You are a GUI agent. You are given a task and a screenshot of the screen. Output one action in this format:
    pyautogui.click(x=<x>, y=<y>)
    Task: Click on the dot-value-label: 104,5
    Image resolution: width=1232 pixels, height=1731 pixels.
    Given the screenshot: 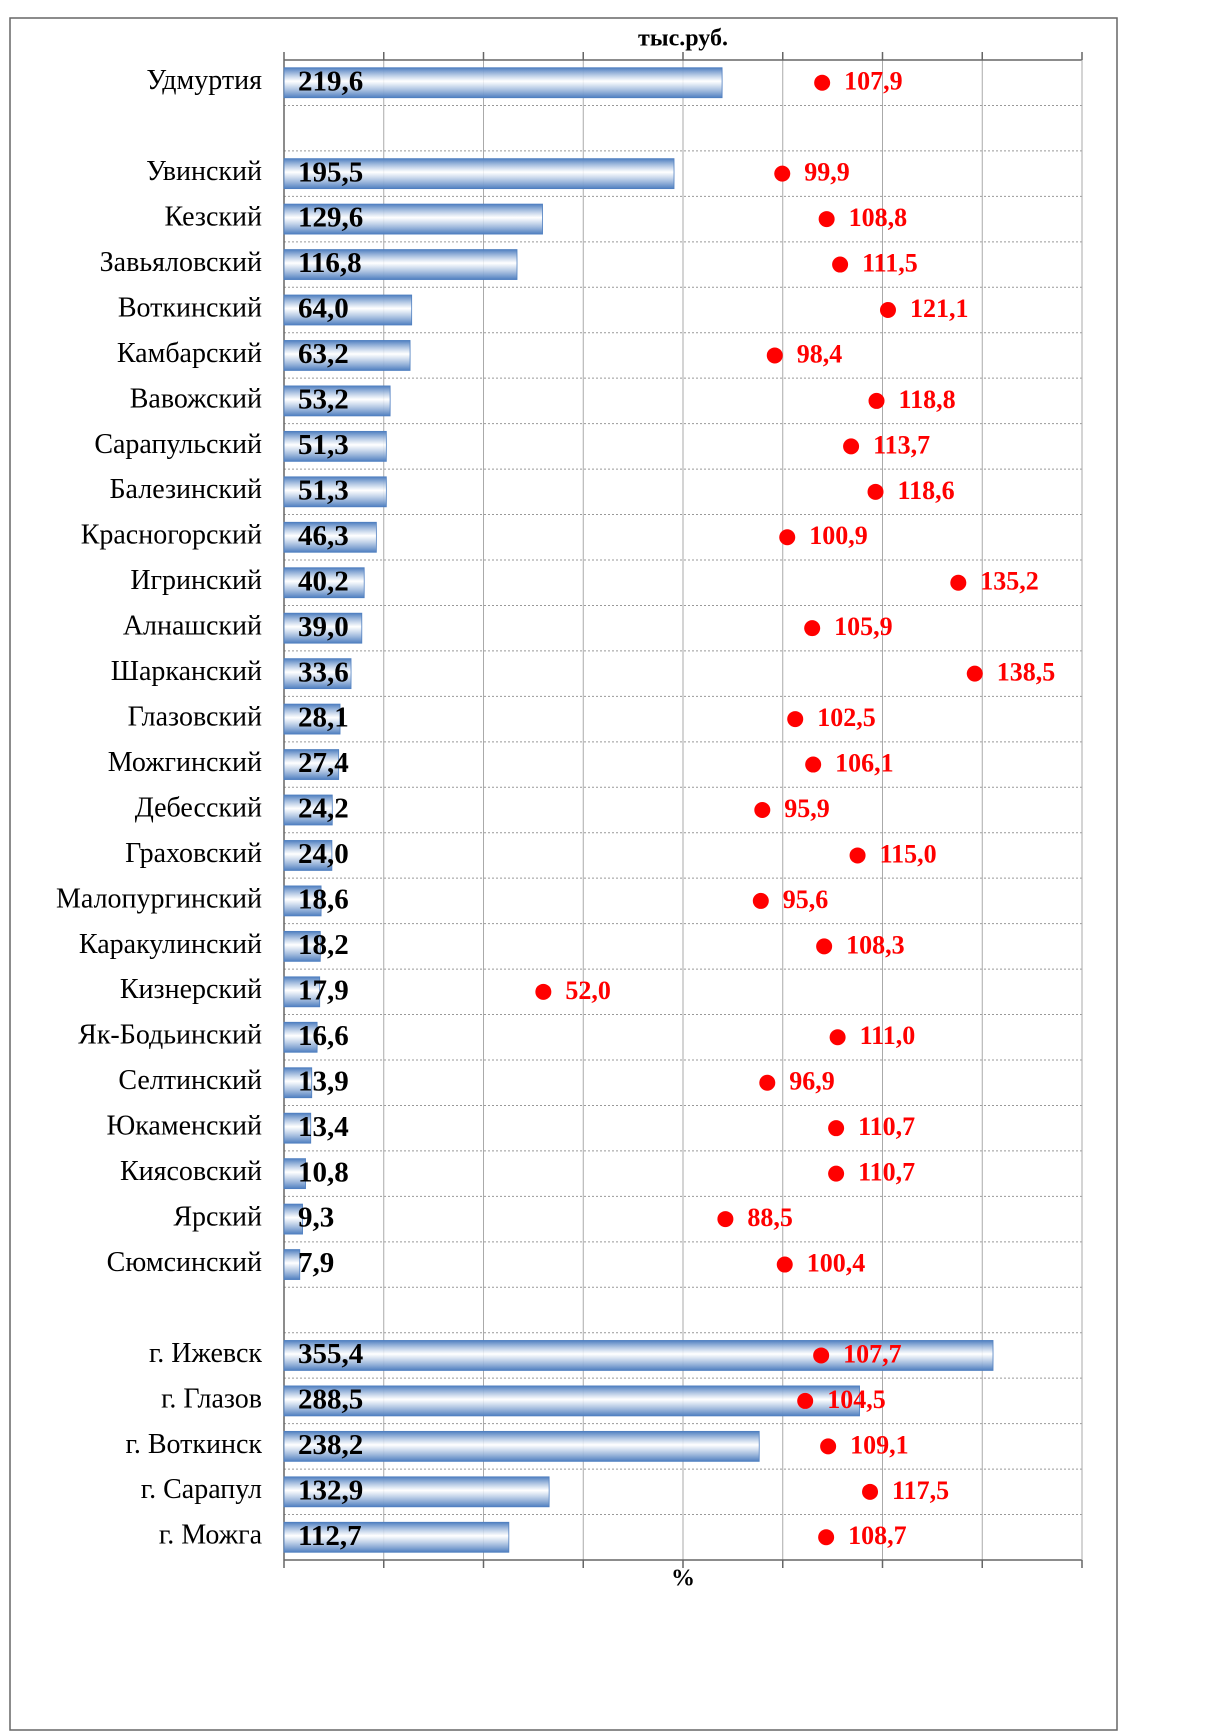 What is the action you would take?
    pyautogui.click(x=856, y=1399)
    